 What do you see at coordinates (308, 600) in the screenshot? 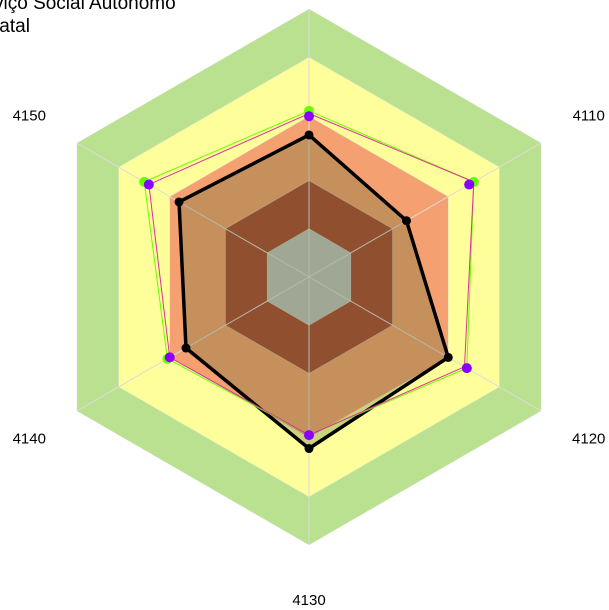
I see `axis-label-4130: 4130` at bounding box center [308, 600].